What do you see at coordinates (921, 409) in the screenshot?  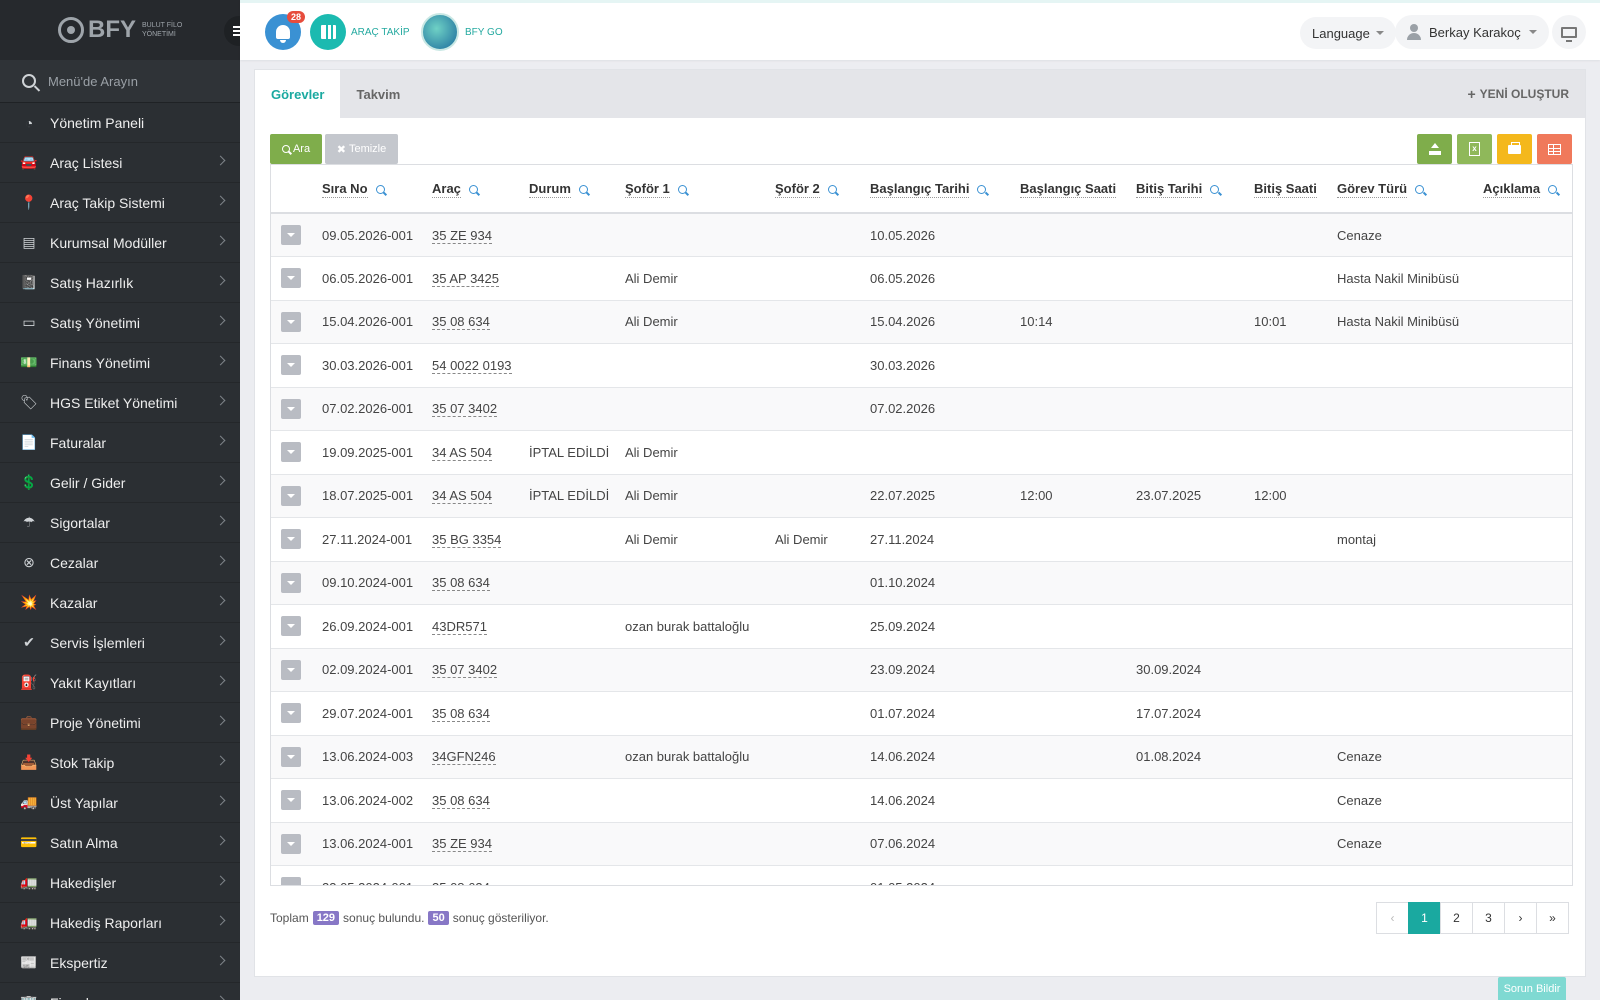 I see `table-row: 07.02.2026-001 35 07 3402 07.02.2026` at bounding box center [921, 409].